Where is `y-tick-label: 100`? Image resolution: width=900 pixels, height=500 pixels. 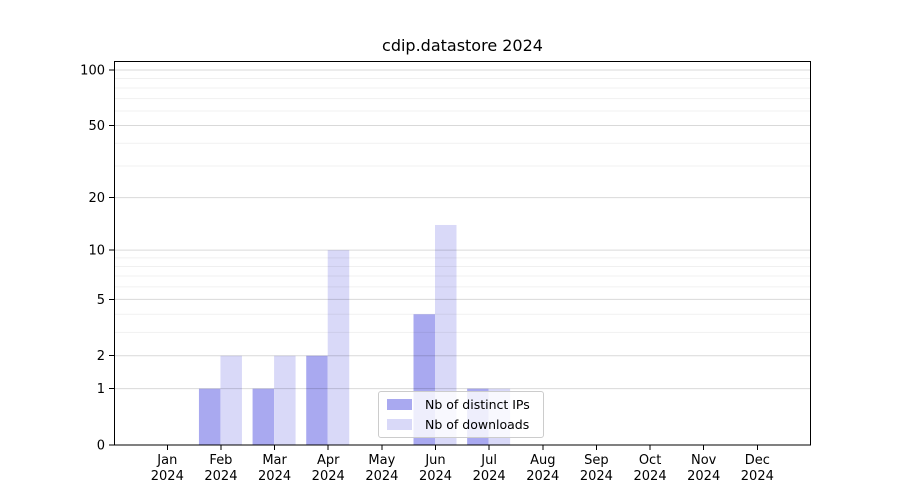
y-tick-label: 100 is located at coordinates (92, 71).